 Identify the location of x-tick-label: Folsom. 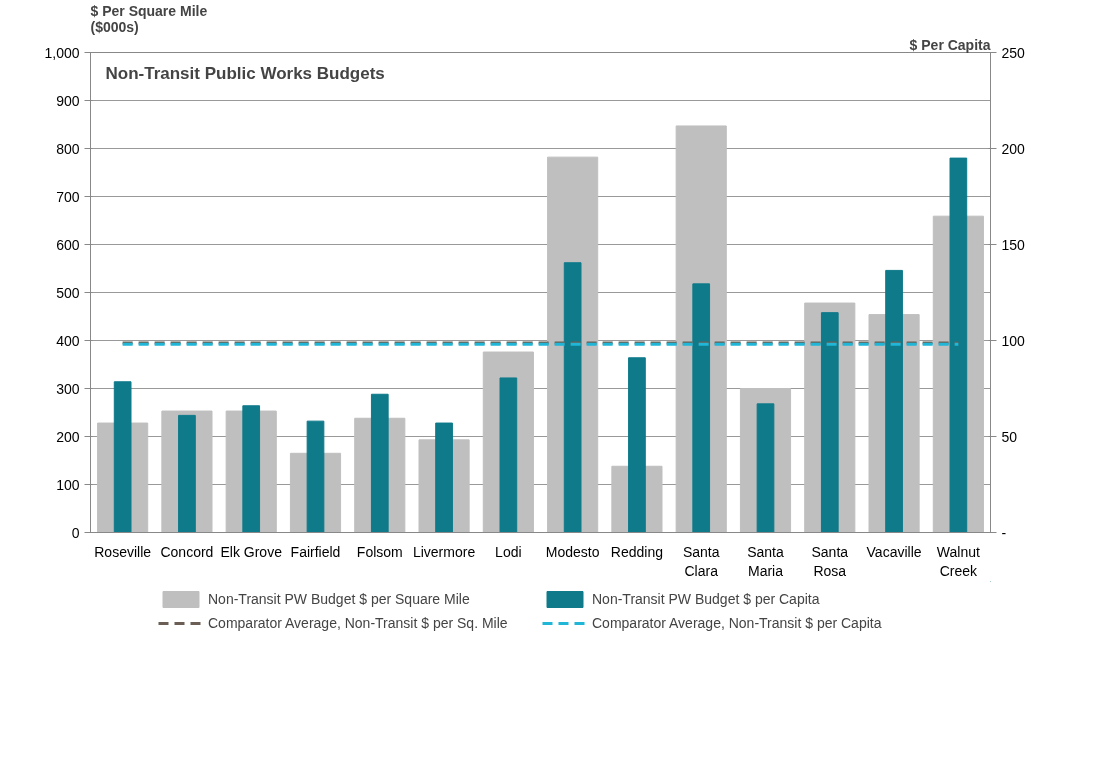
(379, 551).